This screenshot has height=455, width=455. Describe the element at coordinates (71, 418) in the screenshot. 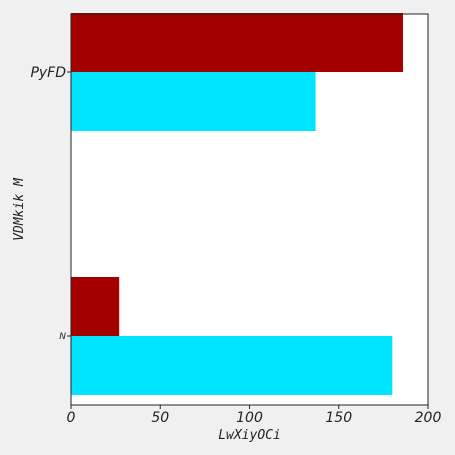

I see `x-tick-label: 0` at that location.